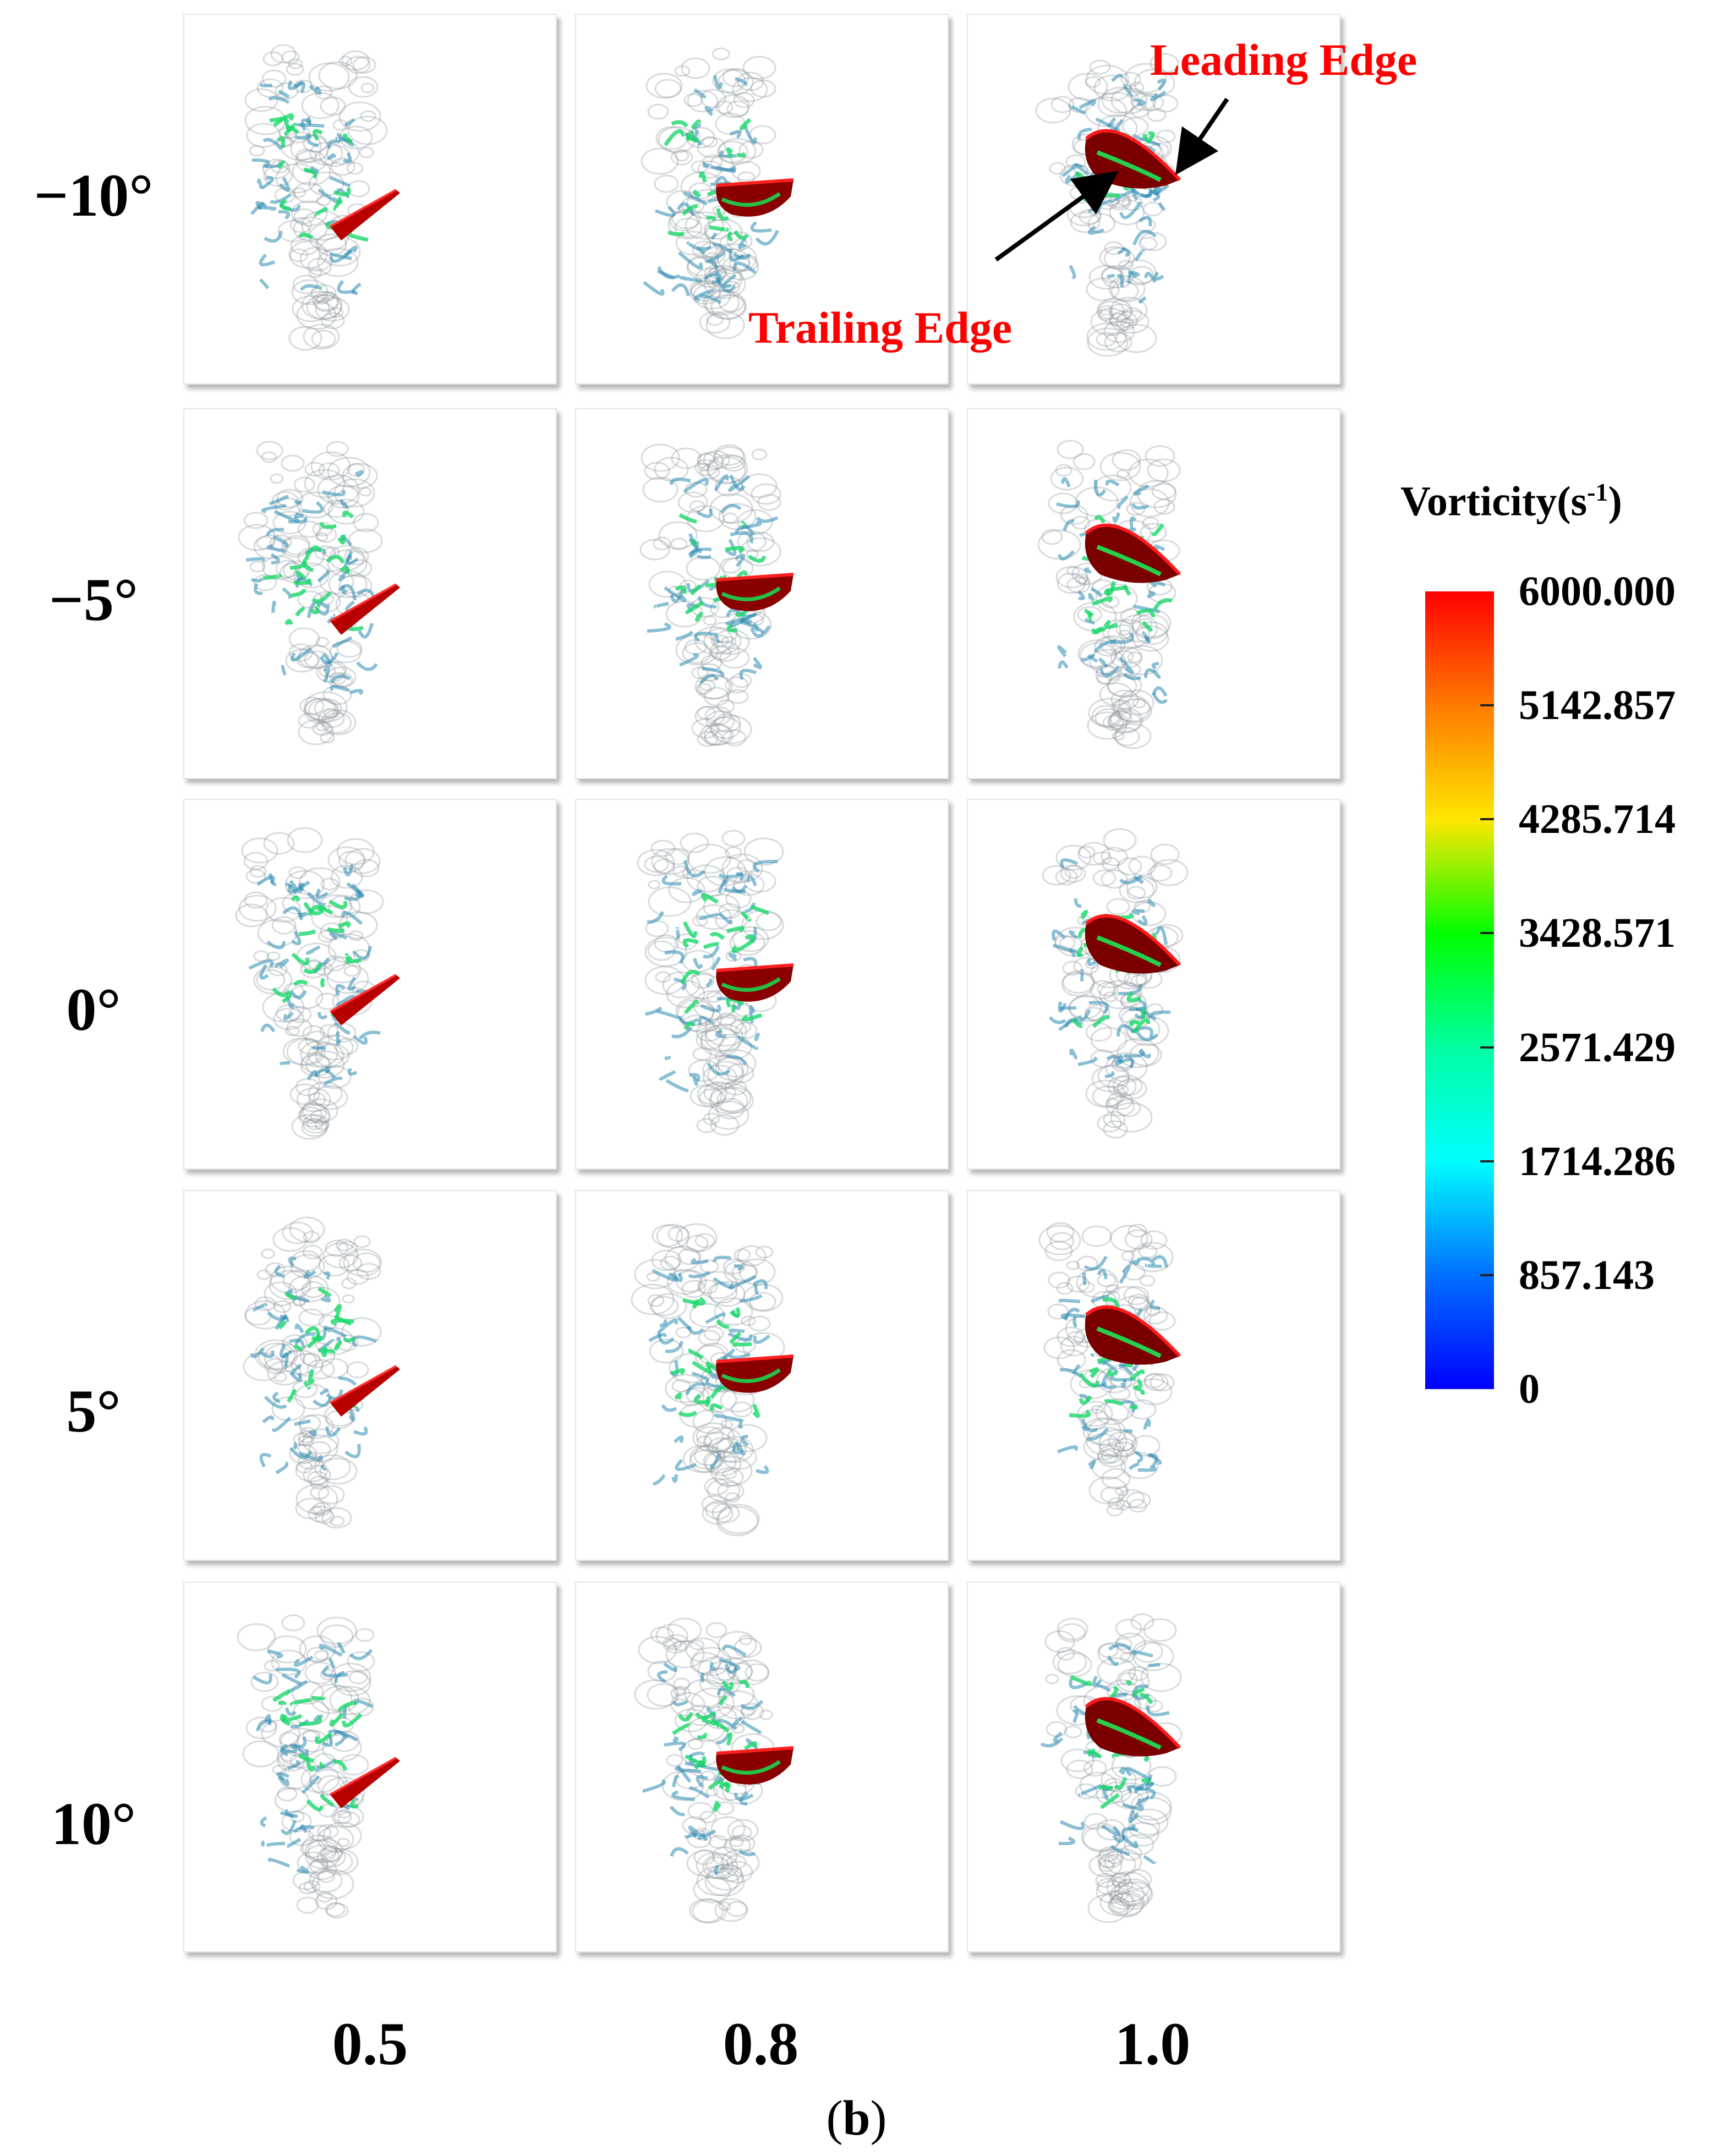 The image size is (1713, 2156). What do you see at coordinates (1153, 1375) in the screenshot?
I see `vorticity-panel-r4-c3` at bounding box center [1153, 1375].